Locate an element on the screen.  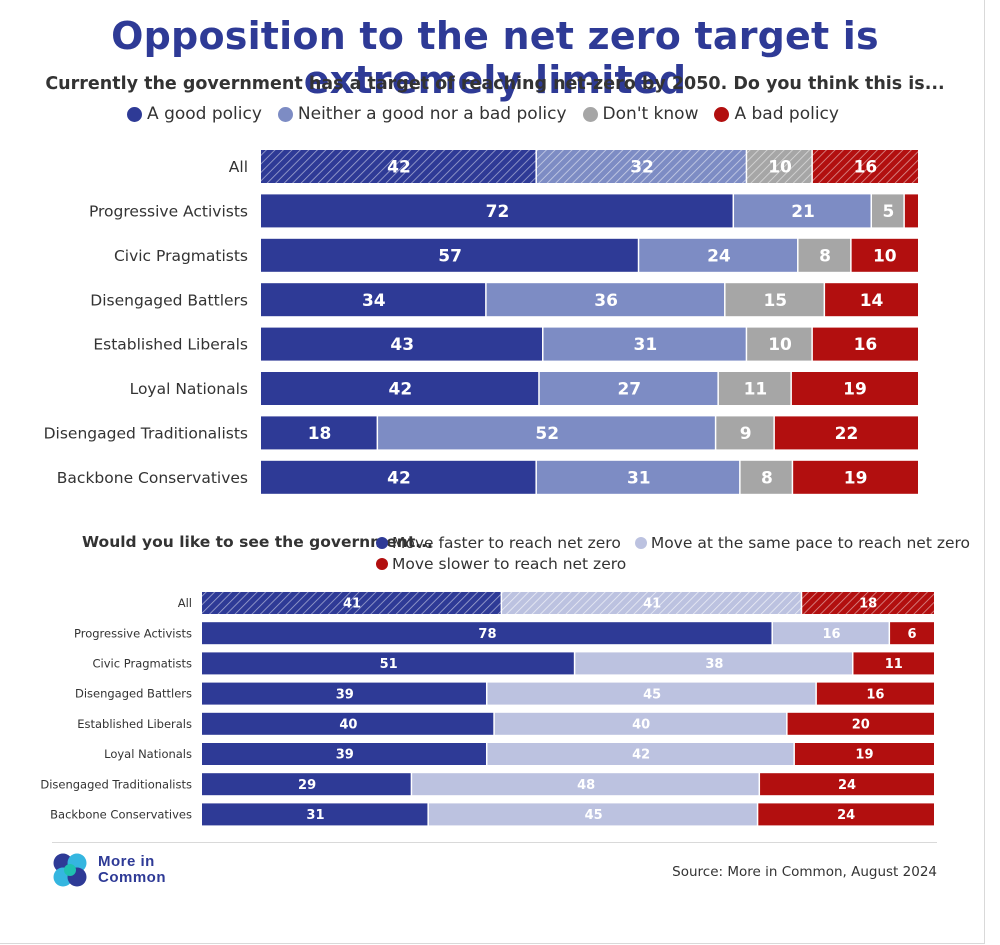
legend-2-item: Move at the same pace to reach net zero is located at coordinates (802, 543).